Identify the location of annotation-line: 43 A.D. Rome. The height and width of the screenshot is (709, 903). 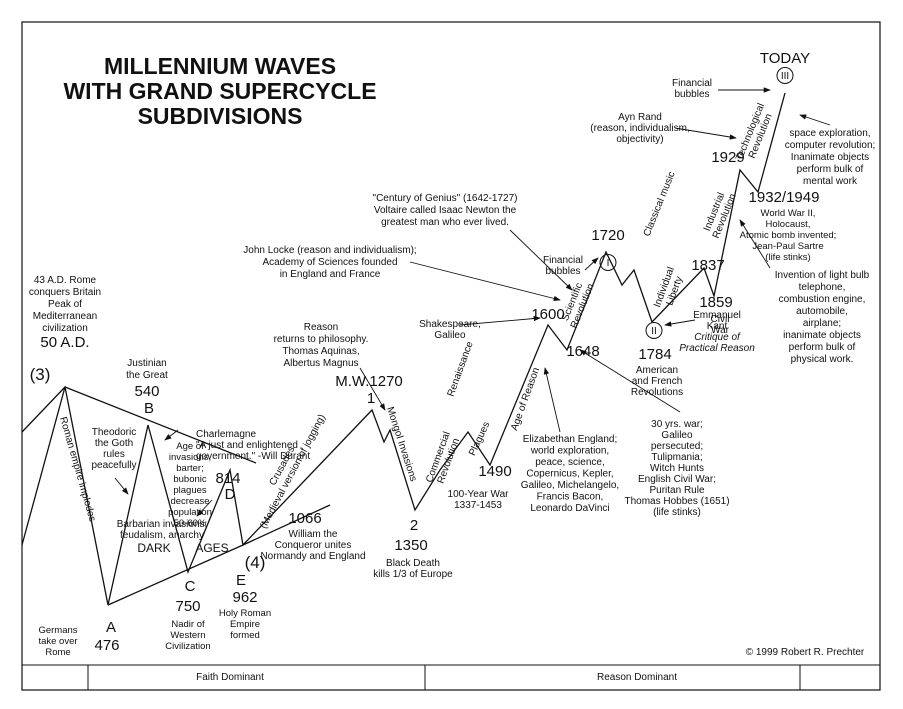
(65, 280).